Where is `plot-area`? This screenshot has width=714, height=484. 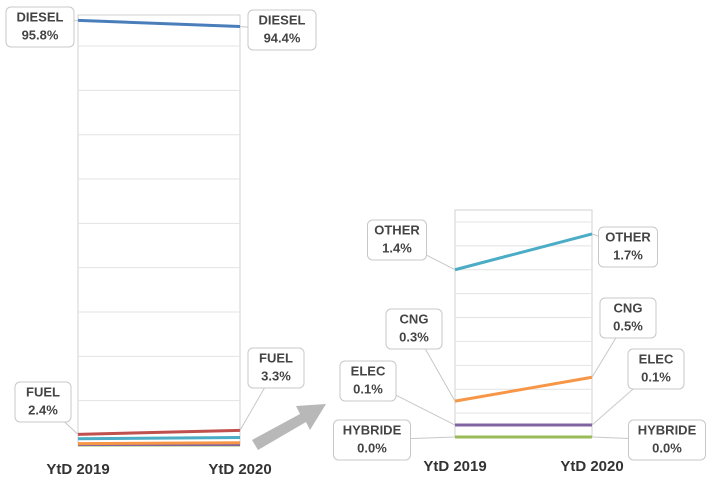 plot-area is located at coordinates (523, 323).